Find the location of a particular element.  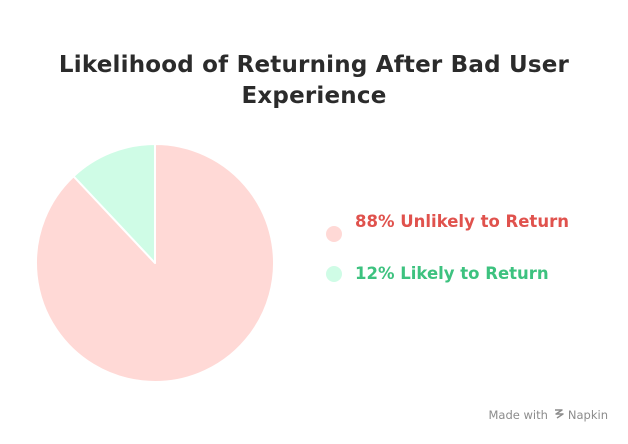

legend-item-likely: 12% Likely to Return is located at coordinates (456, 274).